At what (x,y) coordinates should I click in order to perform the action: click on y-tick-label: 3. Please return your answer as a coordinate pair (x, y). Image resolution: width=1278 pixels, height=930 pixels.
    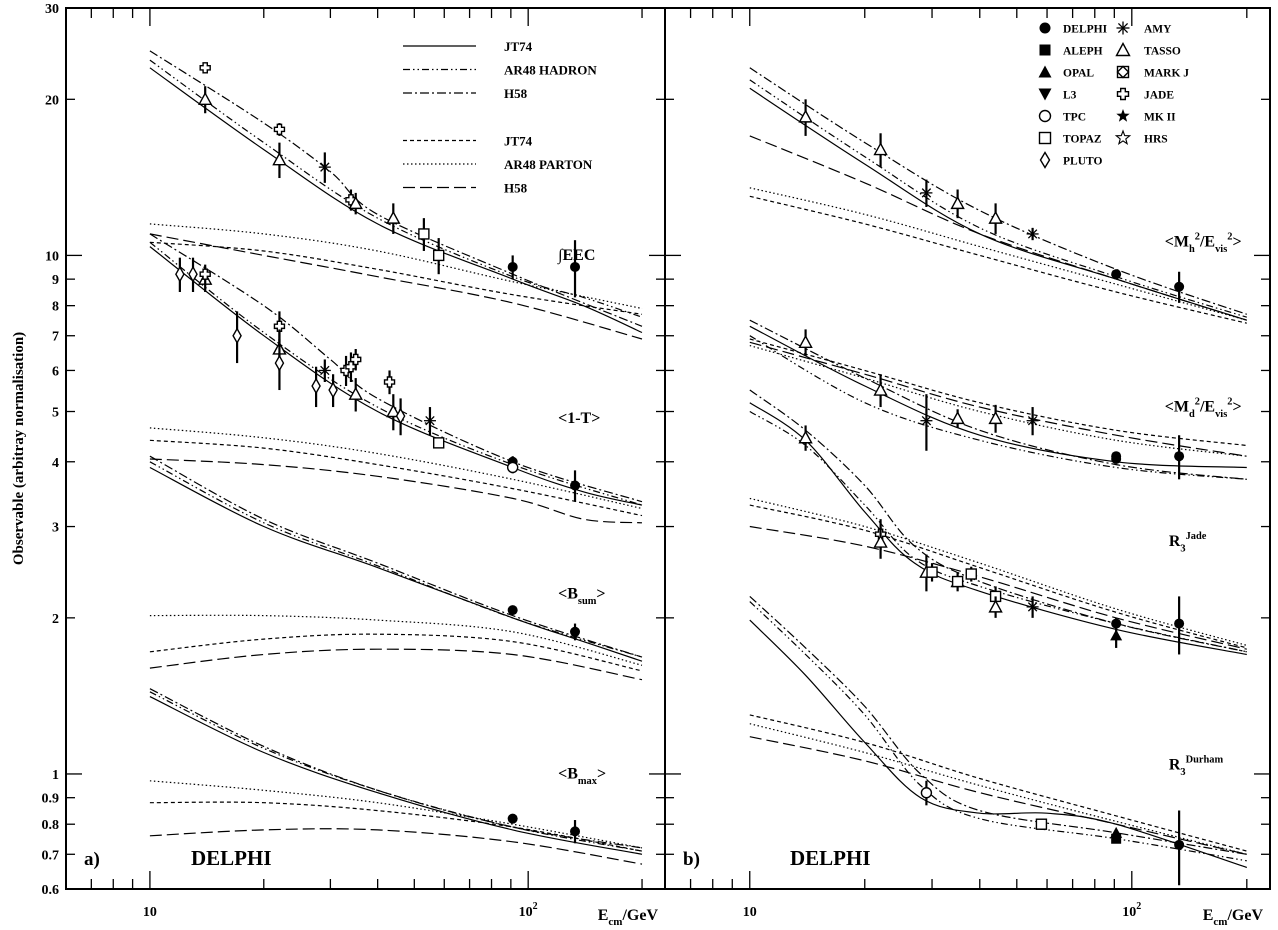
    Looking at the image, I should click on (55, 528).